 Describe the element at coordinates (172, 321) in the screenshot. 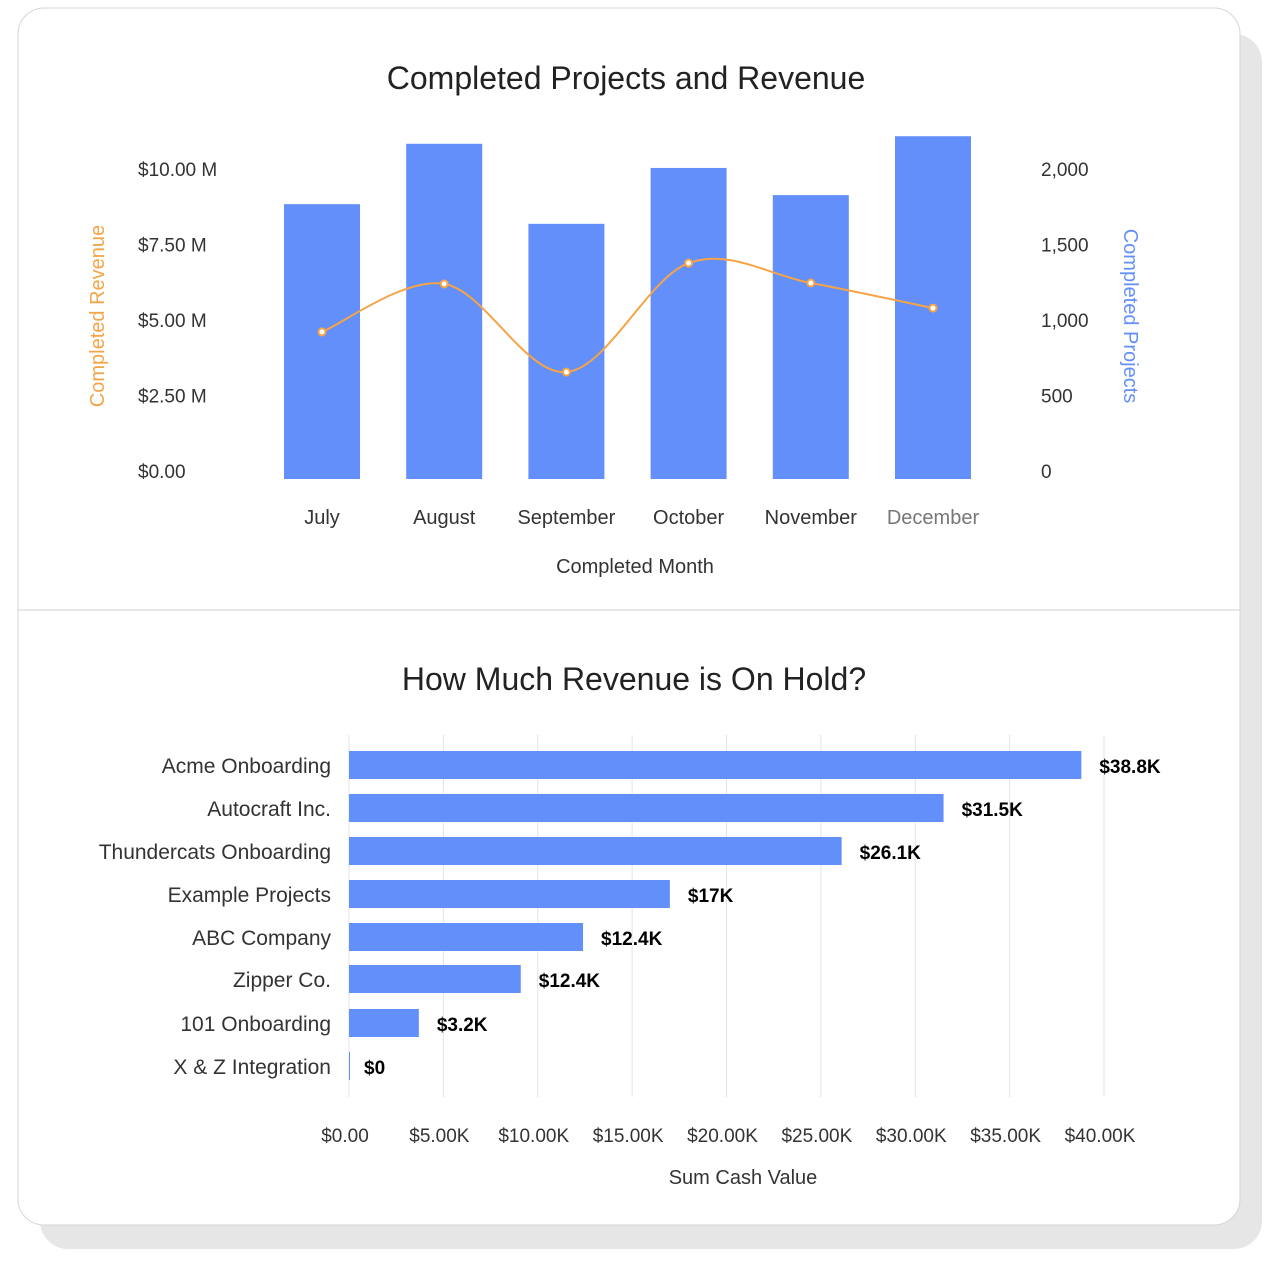

I see `left-tick-label: $5.00 M` at that location.